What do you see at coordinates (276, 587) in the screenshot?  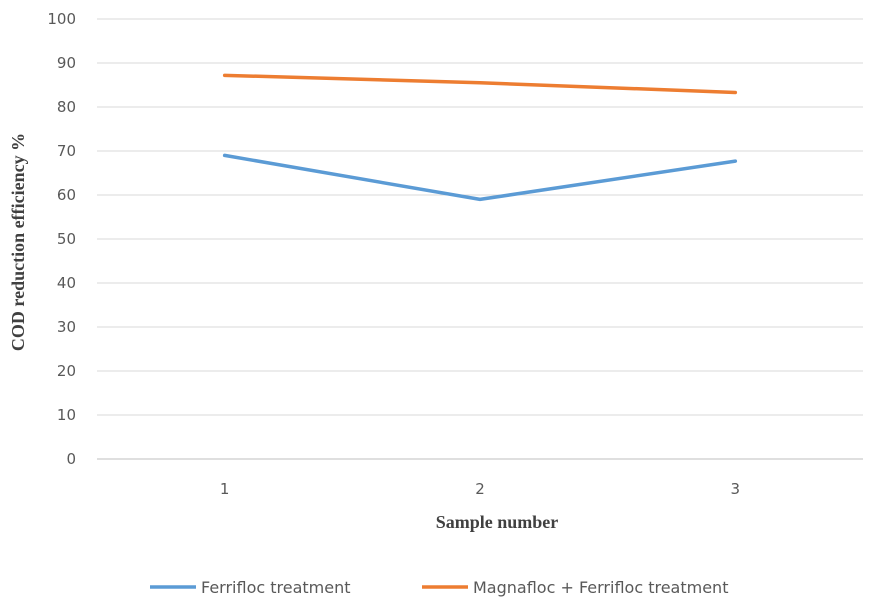 I see `legend-label-ferrifloc: Ferrifloc treatment` at bounding box center [276, 587].